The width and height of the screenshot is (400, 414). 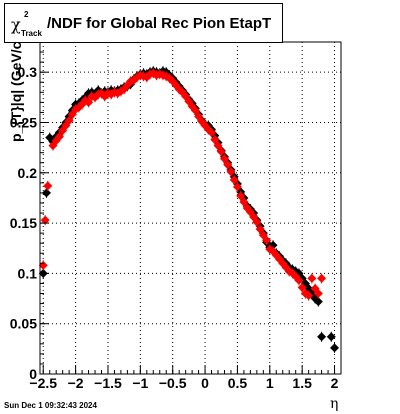 I want to click on y-tick-label: 0.15, so click(x=23, y=223).